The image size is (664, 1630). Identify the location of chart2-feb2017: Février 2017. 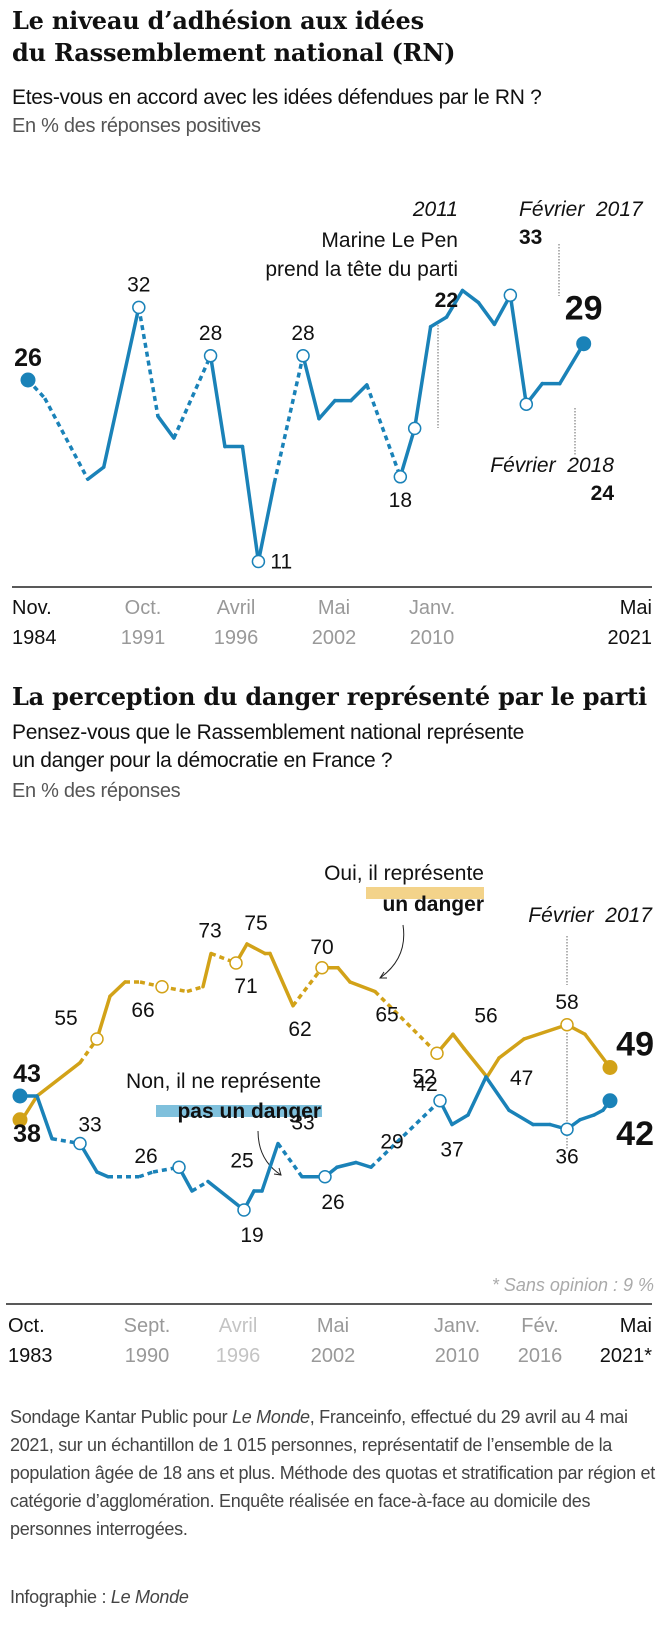
(590, 915).